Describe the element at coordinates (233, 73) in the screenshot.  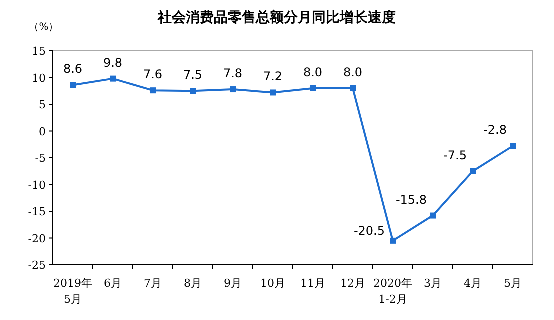
I see `data-label: 7.8` at that location.